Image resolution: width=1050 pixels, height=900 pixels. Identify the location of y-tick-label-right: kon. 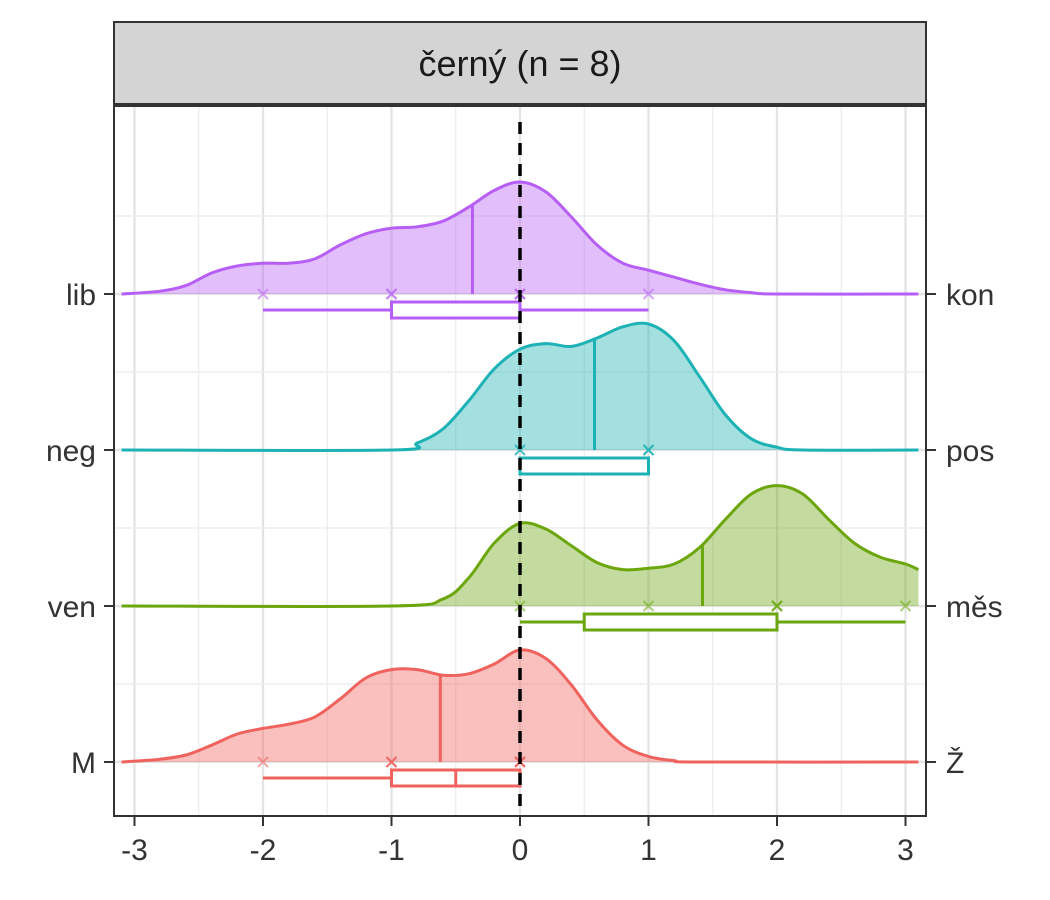
(970, 295).